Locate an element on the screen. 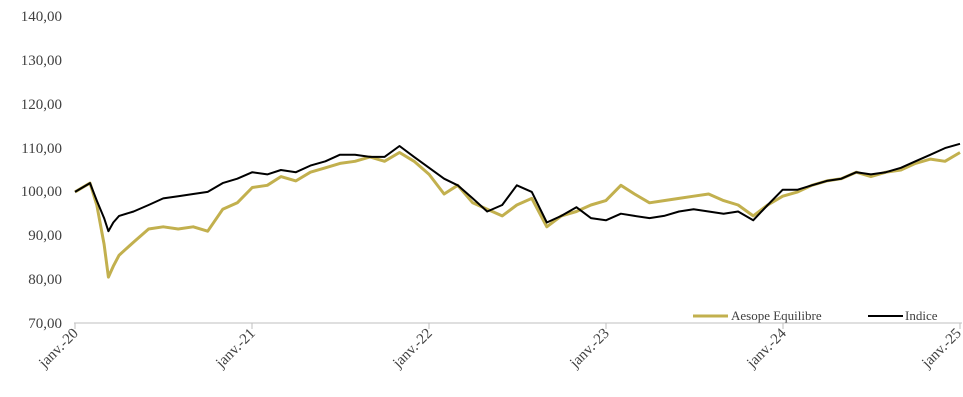 The width and height of the screenshot is (963, 397). legend-label-indice: Indice is located at coordinates (921, 315).